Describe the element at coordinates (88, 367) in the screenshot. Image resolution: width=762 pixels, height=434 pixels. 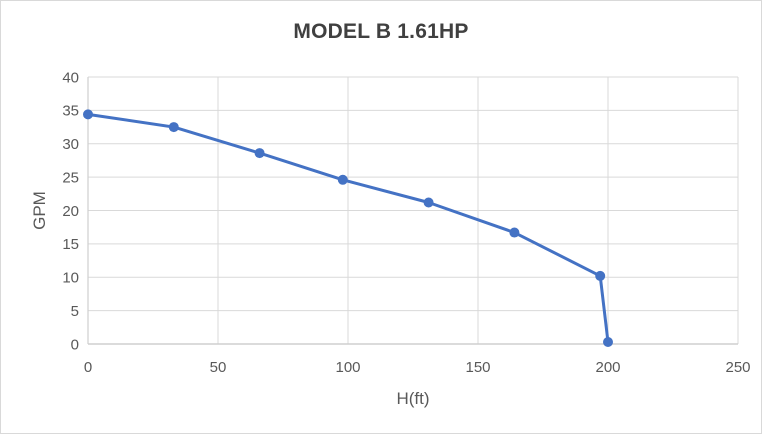
I see `x-tick-label: 0` at that location.